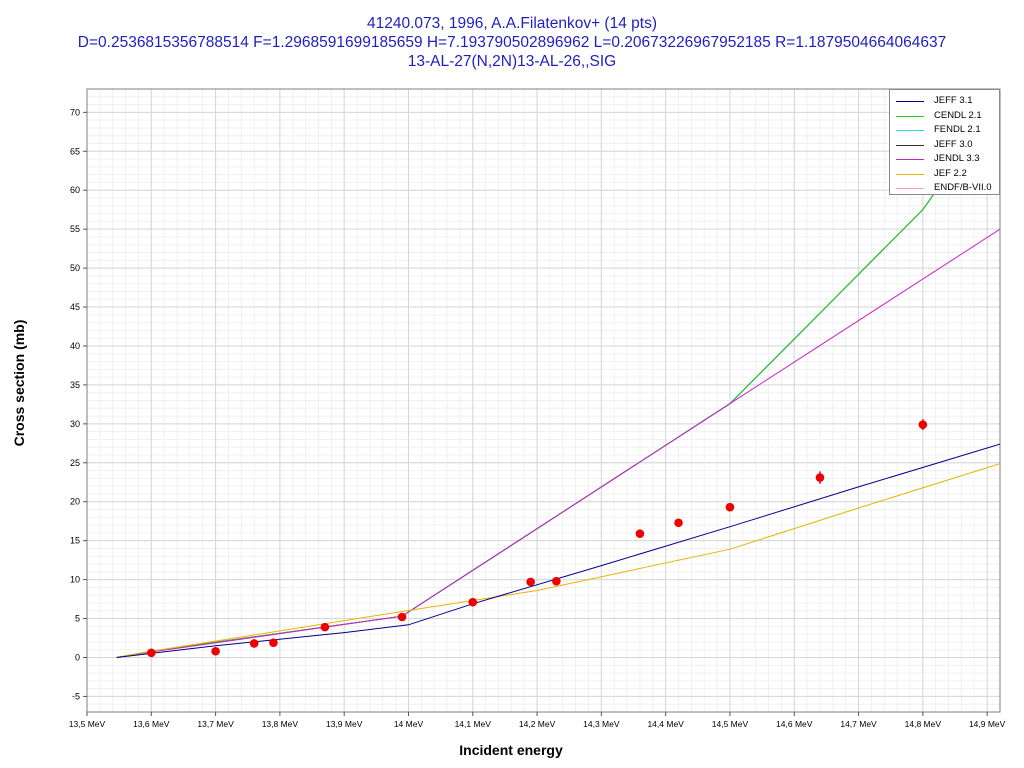  I want to click on y-tick-label: -5, so click(76, 696).